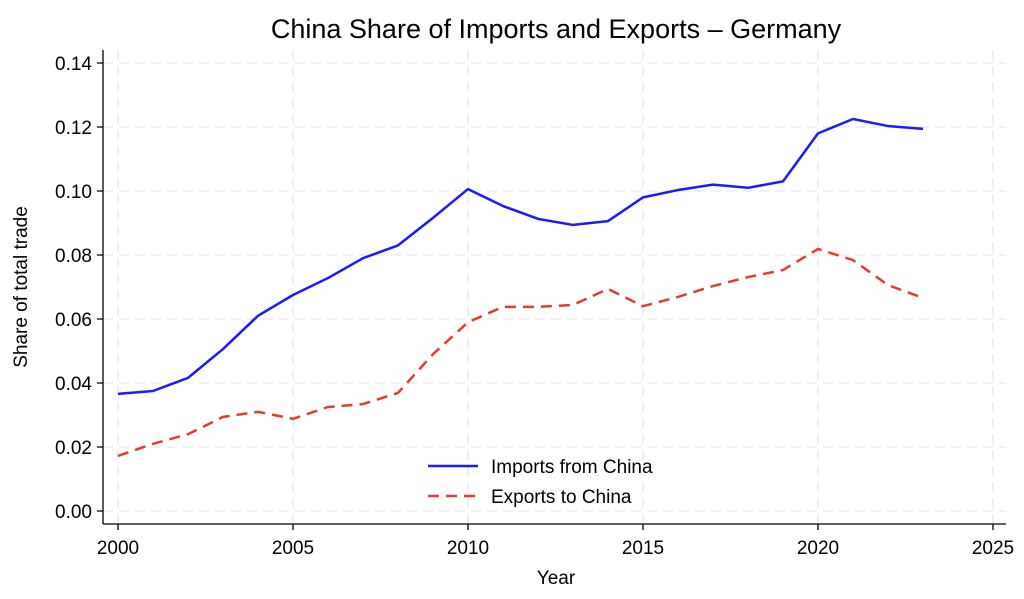 The height and width of the screenshot is (599, 1024). What do you see at coordinates (73, 384) in the screenshot?
I see `y-tick-label: 0.04` at bounding box center [73, 384].